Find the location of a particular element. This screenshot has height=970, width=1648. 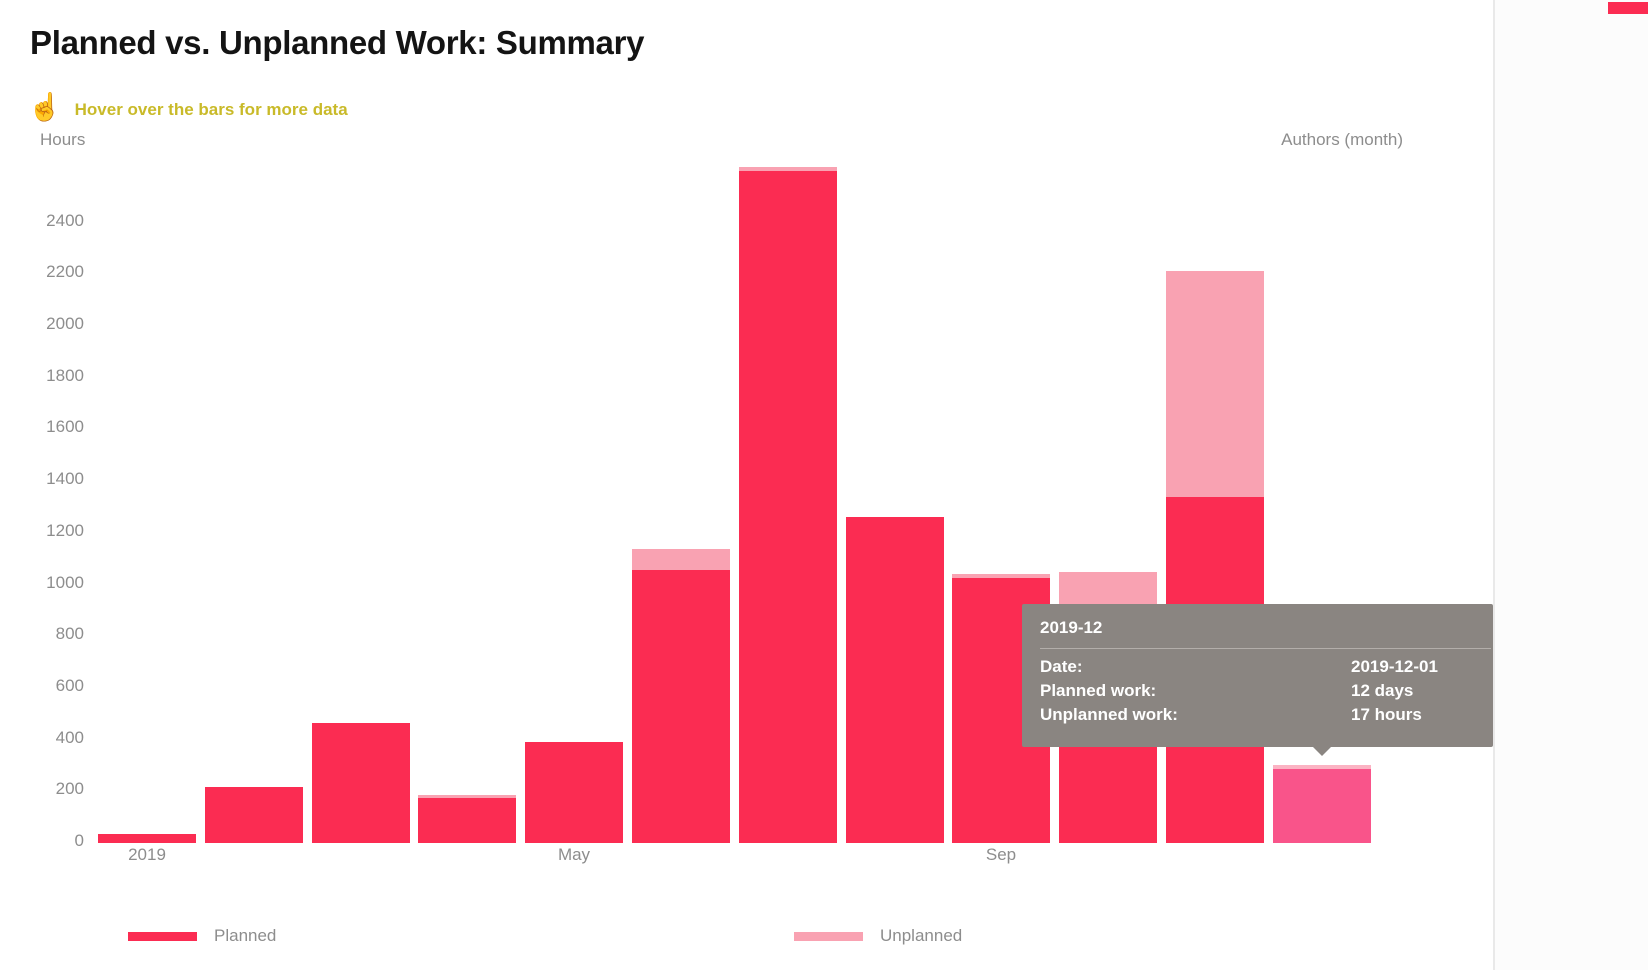

tooltip-row: Date: 2019-12-01 is located at coordinates (1265, 667).